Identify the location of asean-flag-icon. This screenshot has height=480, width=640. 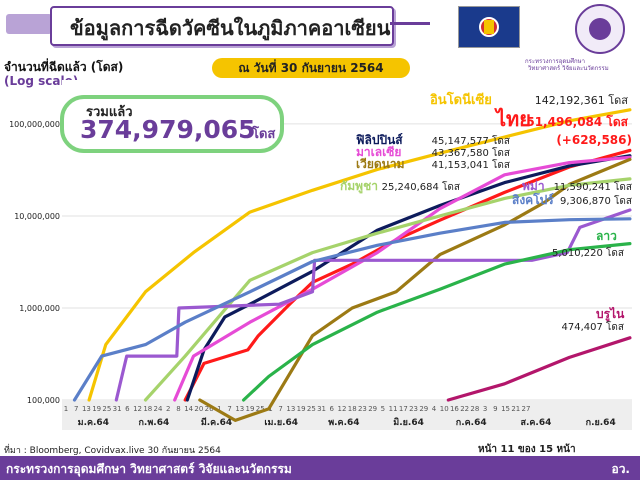
(489, 27).